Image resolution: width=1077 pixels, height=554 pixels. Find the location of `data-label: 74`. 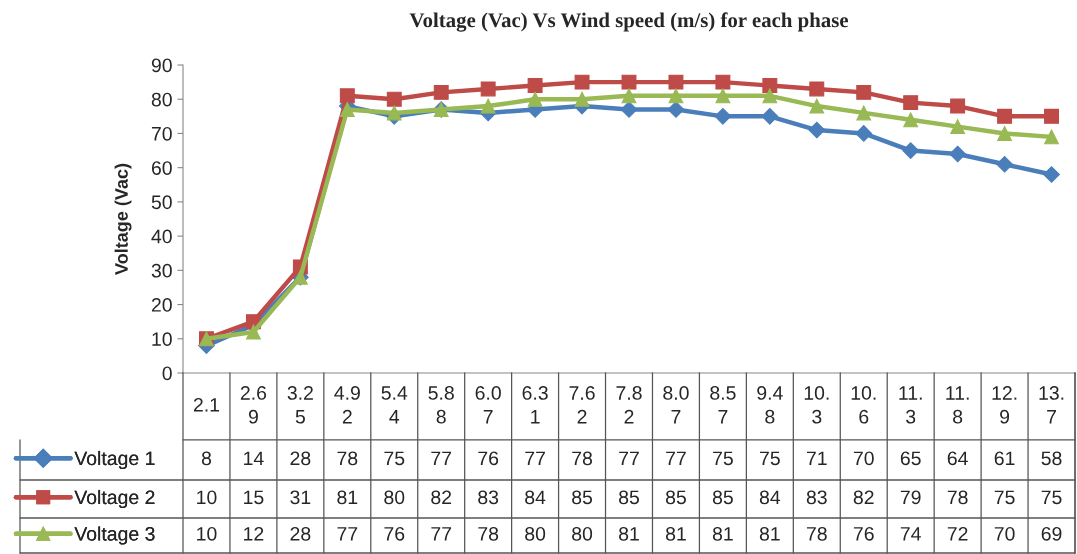

data-label: 74 is located at coordinates (910, 534).